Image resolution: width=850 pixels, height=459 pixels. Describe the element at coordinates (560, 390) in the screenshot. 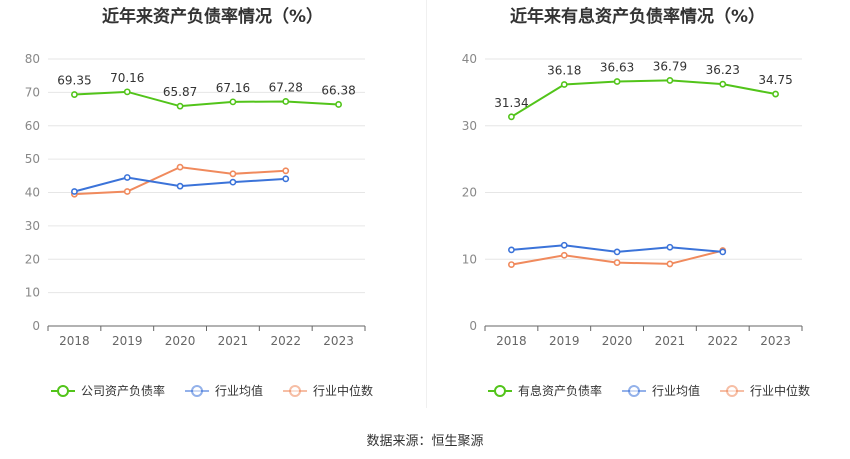

I see `chart2-legend-label: 有息资产负债率` at that location.